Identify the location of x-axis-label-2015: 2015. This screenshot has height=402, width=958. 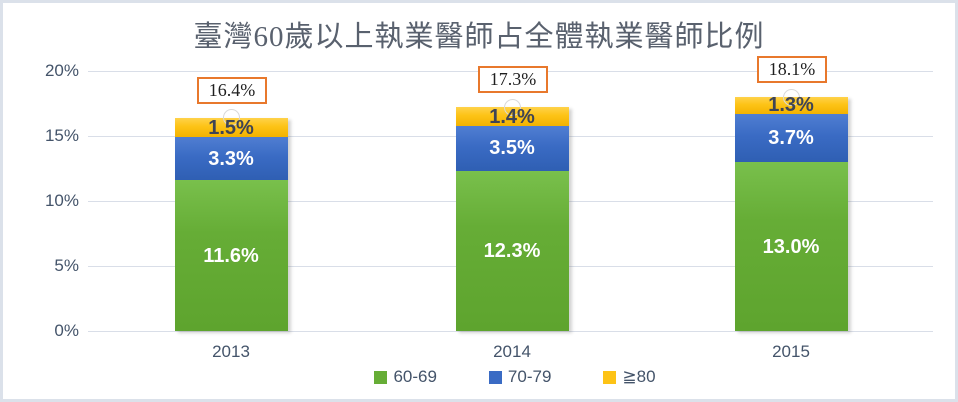
(791, 351).